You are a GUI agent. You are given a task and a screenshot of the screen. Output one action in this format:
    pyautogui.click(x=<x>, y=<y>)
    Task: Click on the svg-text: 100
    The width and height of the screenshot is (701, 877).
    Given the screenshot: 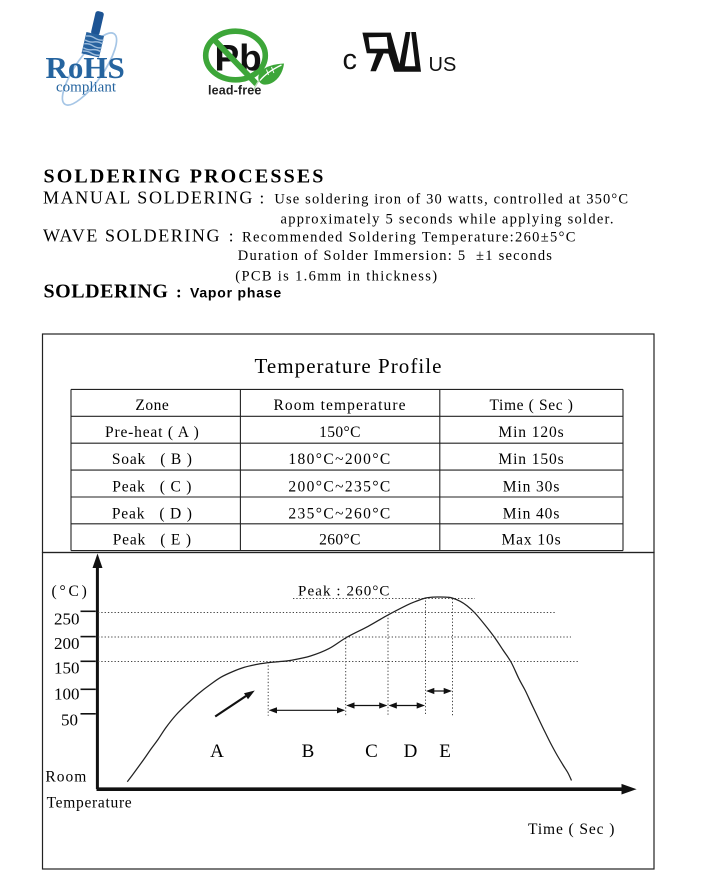 What is the action you would take?
    pyautogui.click(x=67, y=694)
    